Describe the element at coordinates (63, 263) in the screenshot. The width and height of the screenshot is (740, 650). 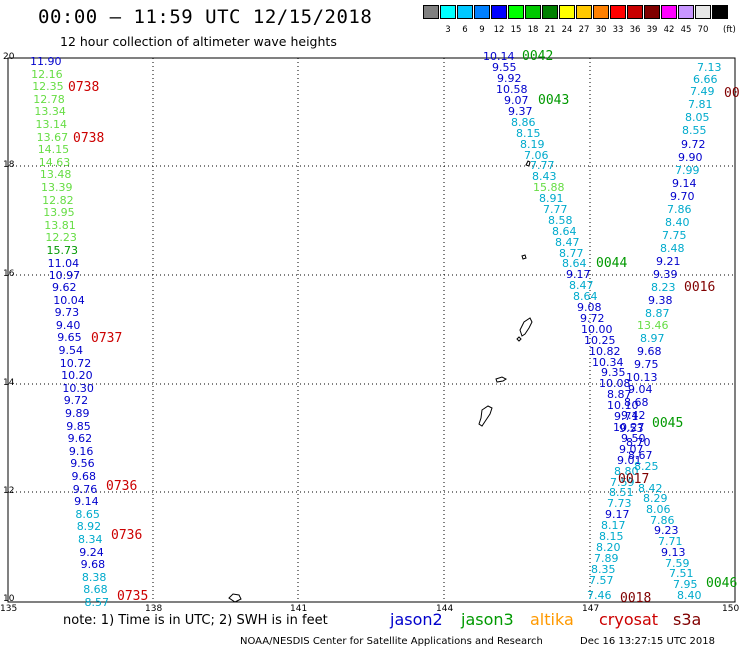
I see `wave-height-value: 11.04` at that location.